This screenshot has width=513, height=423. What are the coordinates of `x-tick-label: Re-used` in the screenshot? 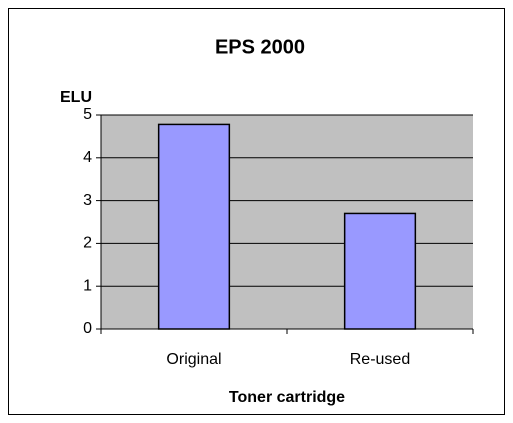 It's located at (380, 359).